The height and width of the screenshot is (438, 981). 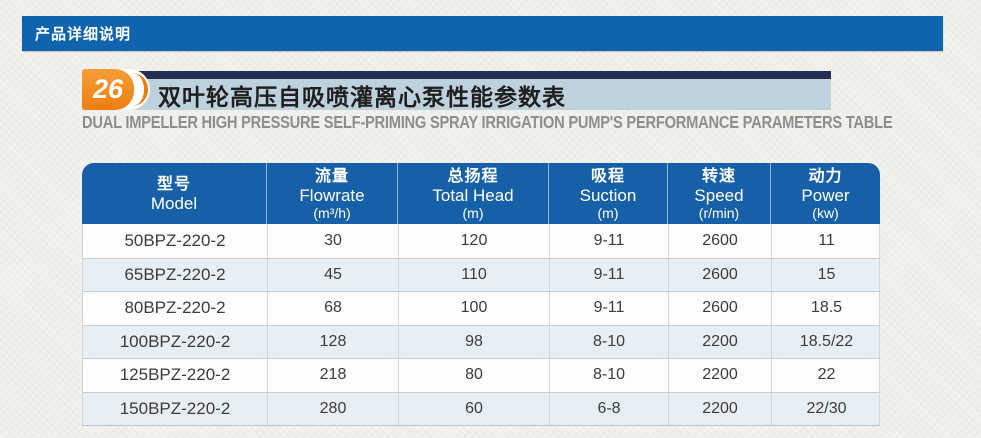 What do you see at coordinates (175, 240) in the screenshot?
I see `model-cell: 50BPZ-220-2` at bounding box center [175, 240].